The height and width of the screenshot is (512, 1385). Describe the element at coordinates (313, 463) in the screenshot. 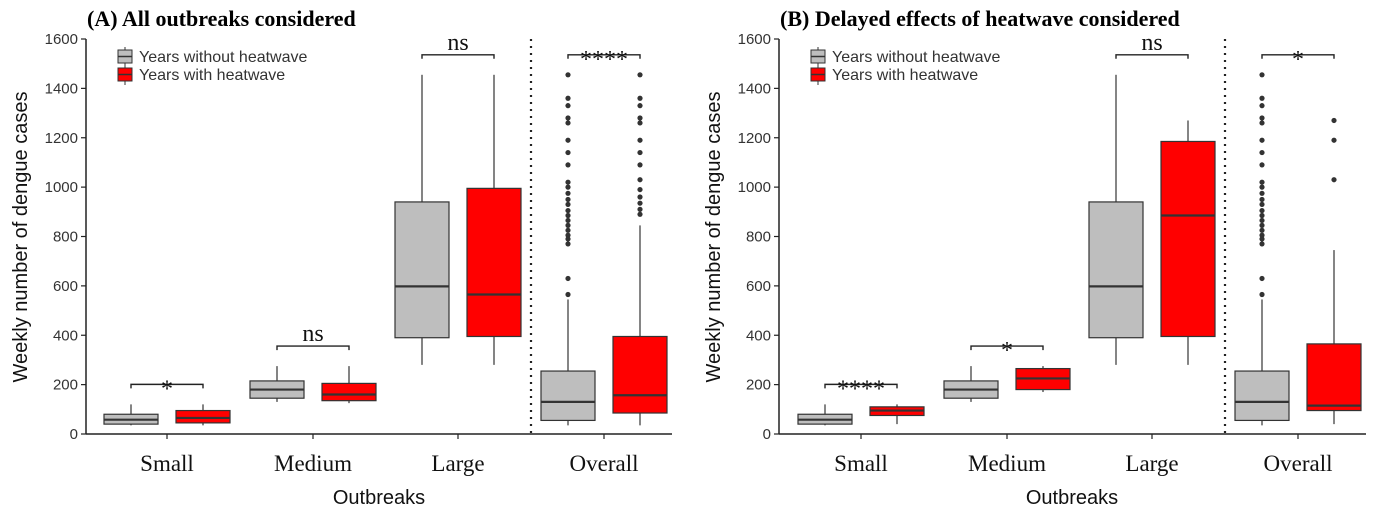

I see `x-tick-label-medium: Medium` at that location.